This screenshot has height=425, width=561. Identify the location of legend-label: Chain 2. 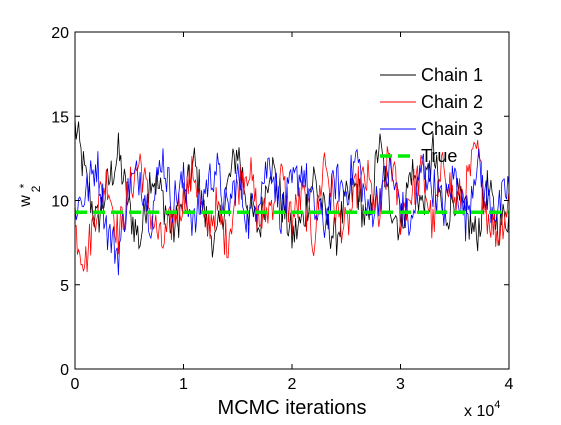
(452, 102).